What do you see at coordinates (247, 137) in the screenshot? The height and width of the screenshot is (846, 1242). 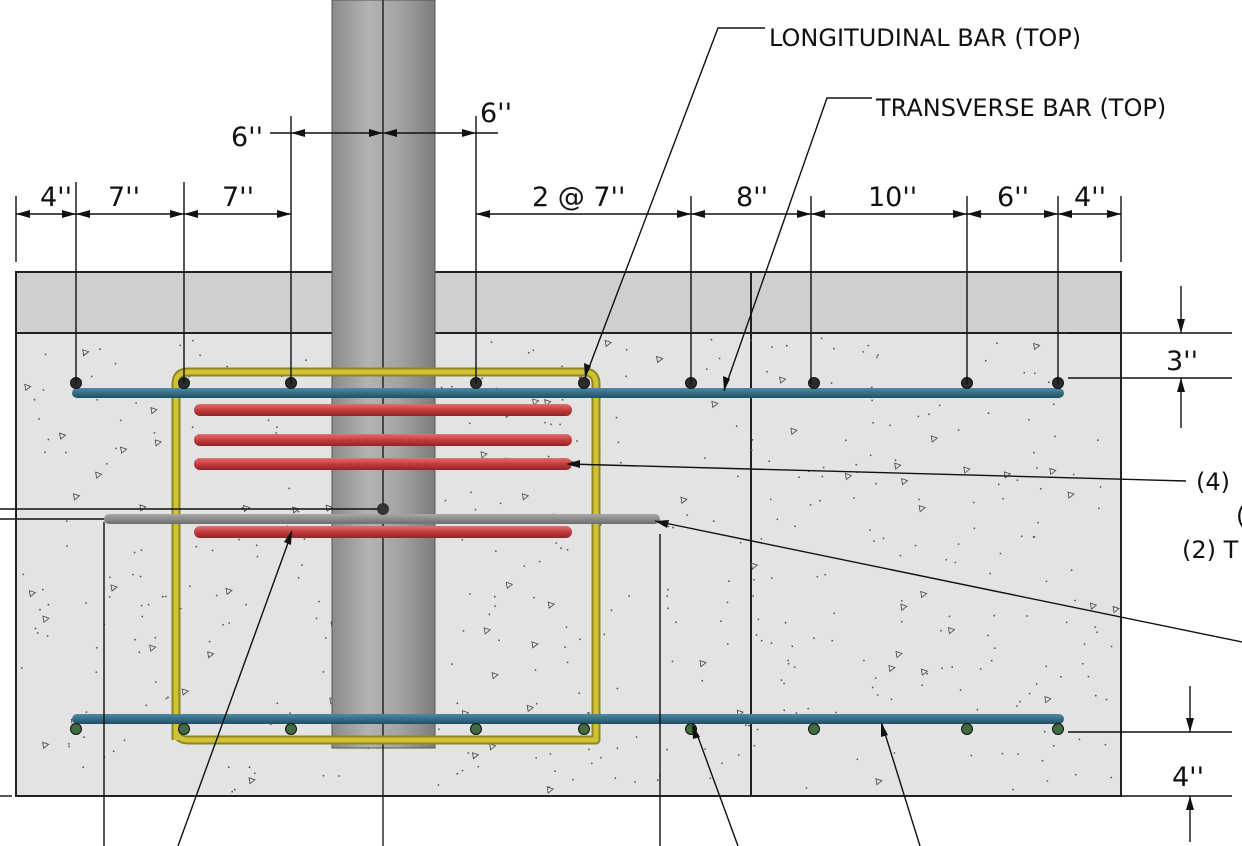 I see `dim-pole-left: 6''` at bounding box center [247, 137].